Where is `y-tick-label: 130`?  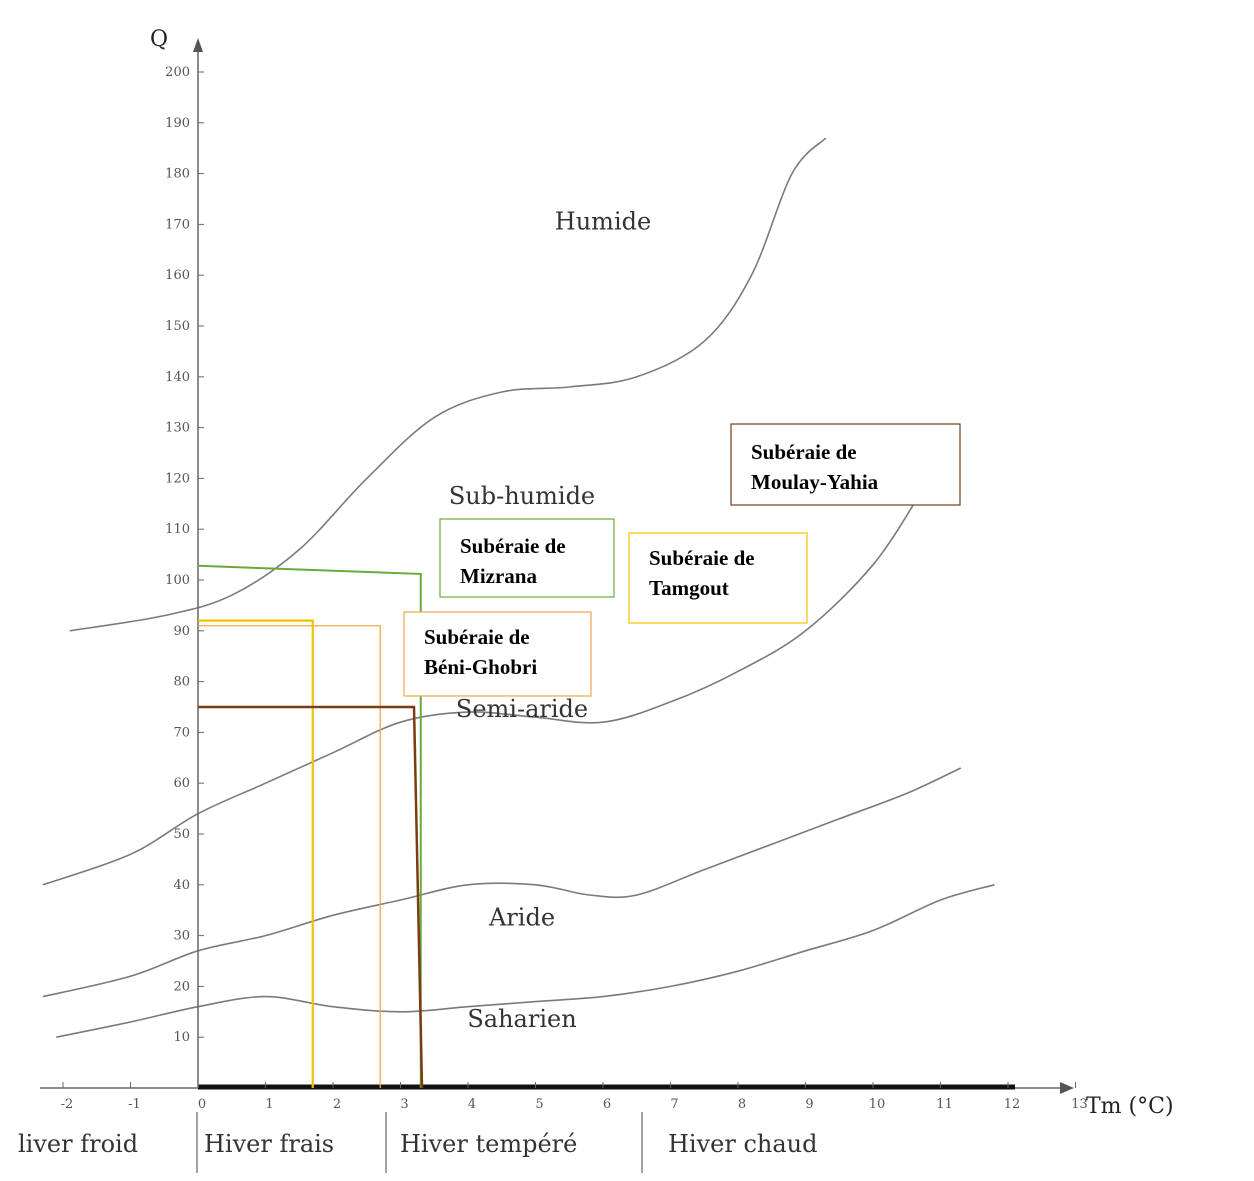
y-tick-label: 130 is located at coordinates (177, 428).